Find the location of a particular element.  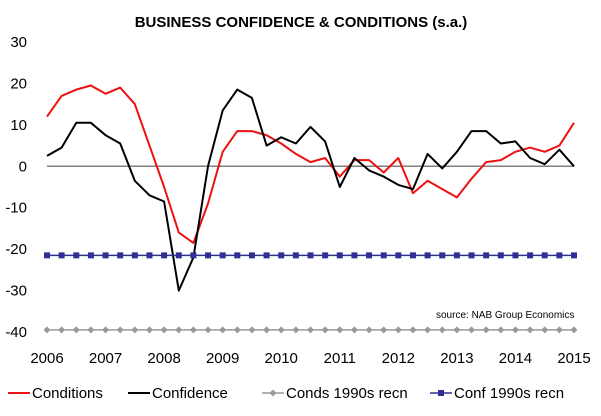

y-tick-label: -10 is located at coordinates (16, 208).